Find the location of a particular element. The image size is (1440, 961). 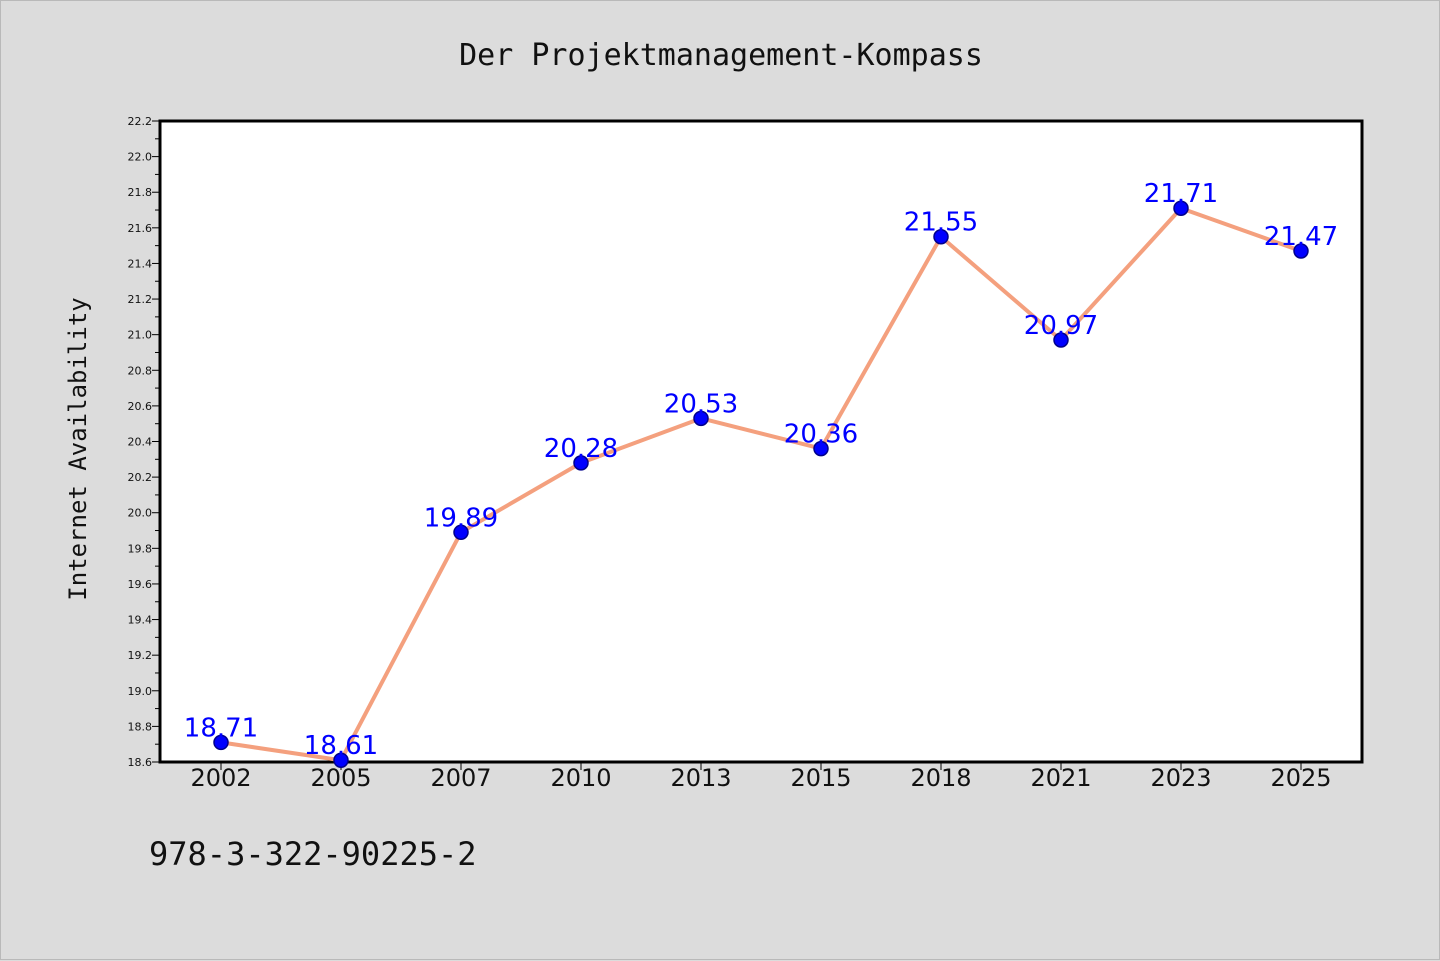

y-tick-label: 21.0 is located at coordinates (140, 335).